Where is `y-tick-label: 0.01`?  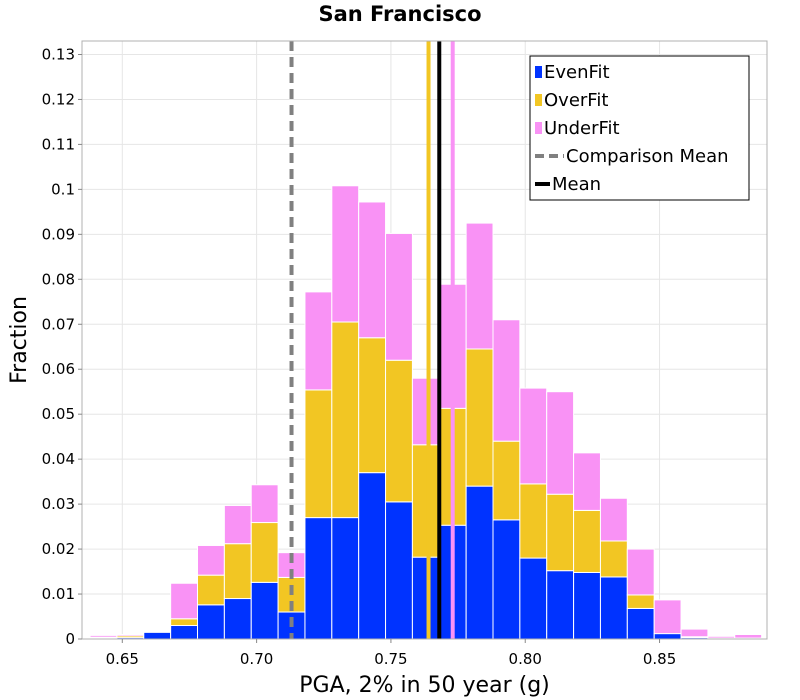 y-tick-label: 0.01 is located at coordinates (58, 594).